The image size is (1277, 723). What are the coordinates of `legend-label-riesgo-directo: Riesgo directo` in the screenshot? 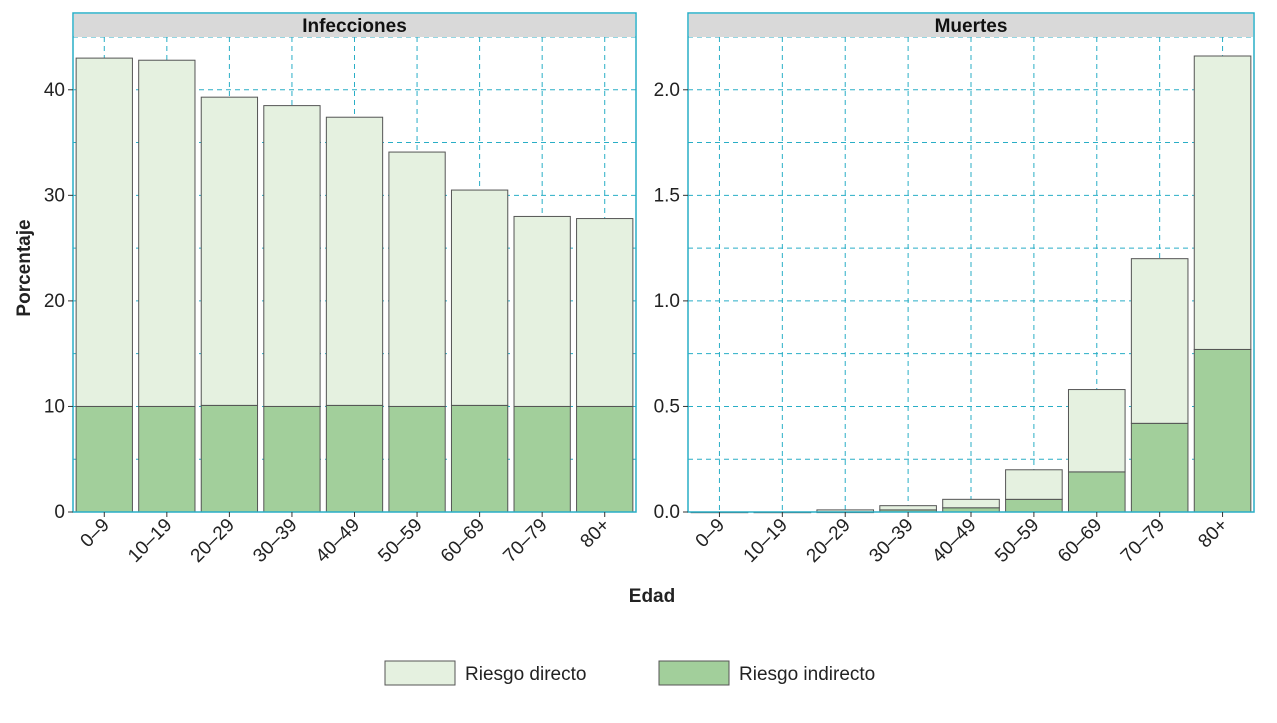 It's located at (525, 674).